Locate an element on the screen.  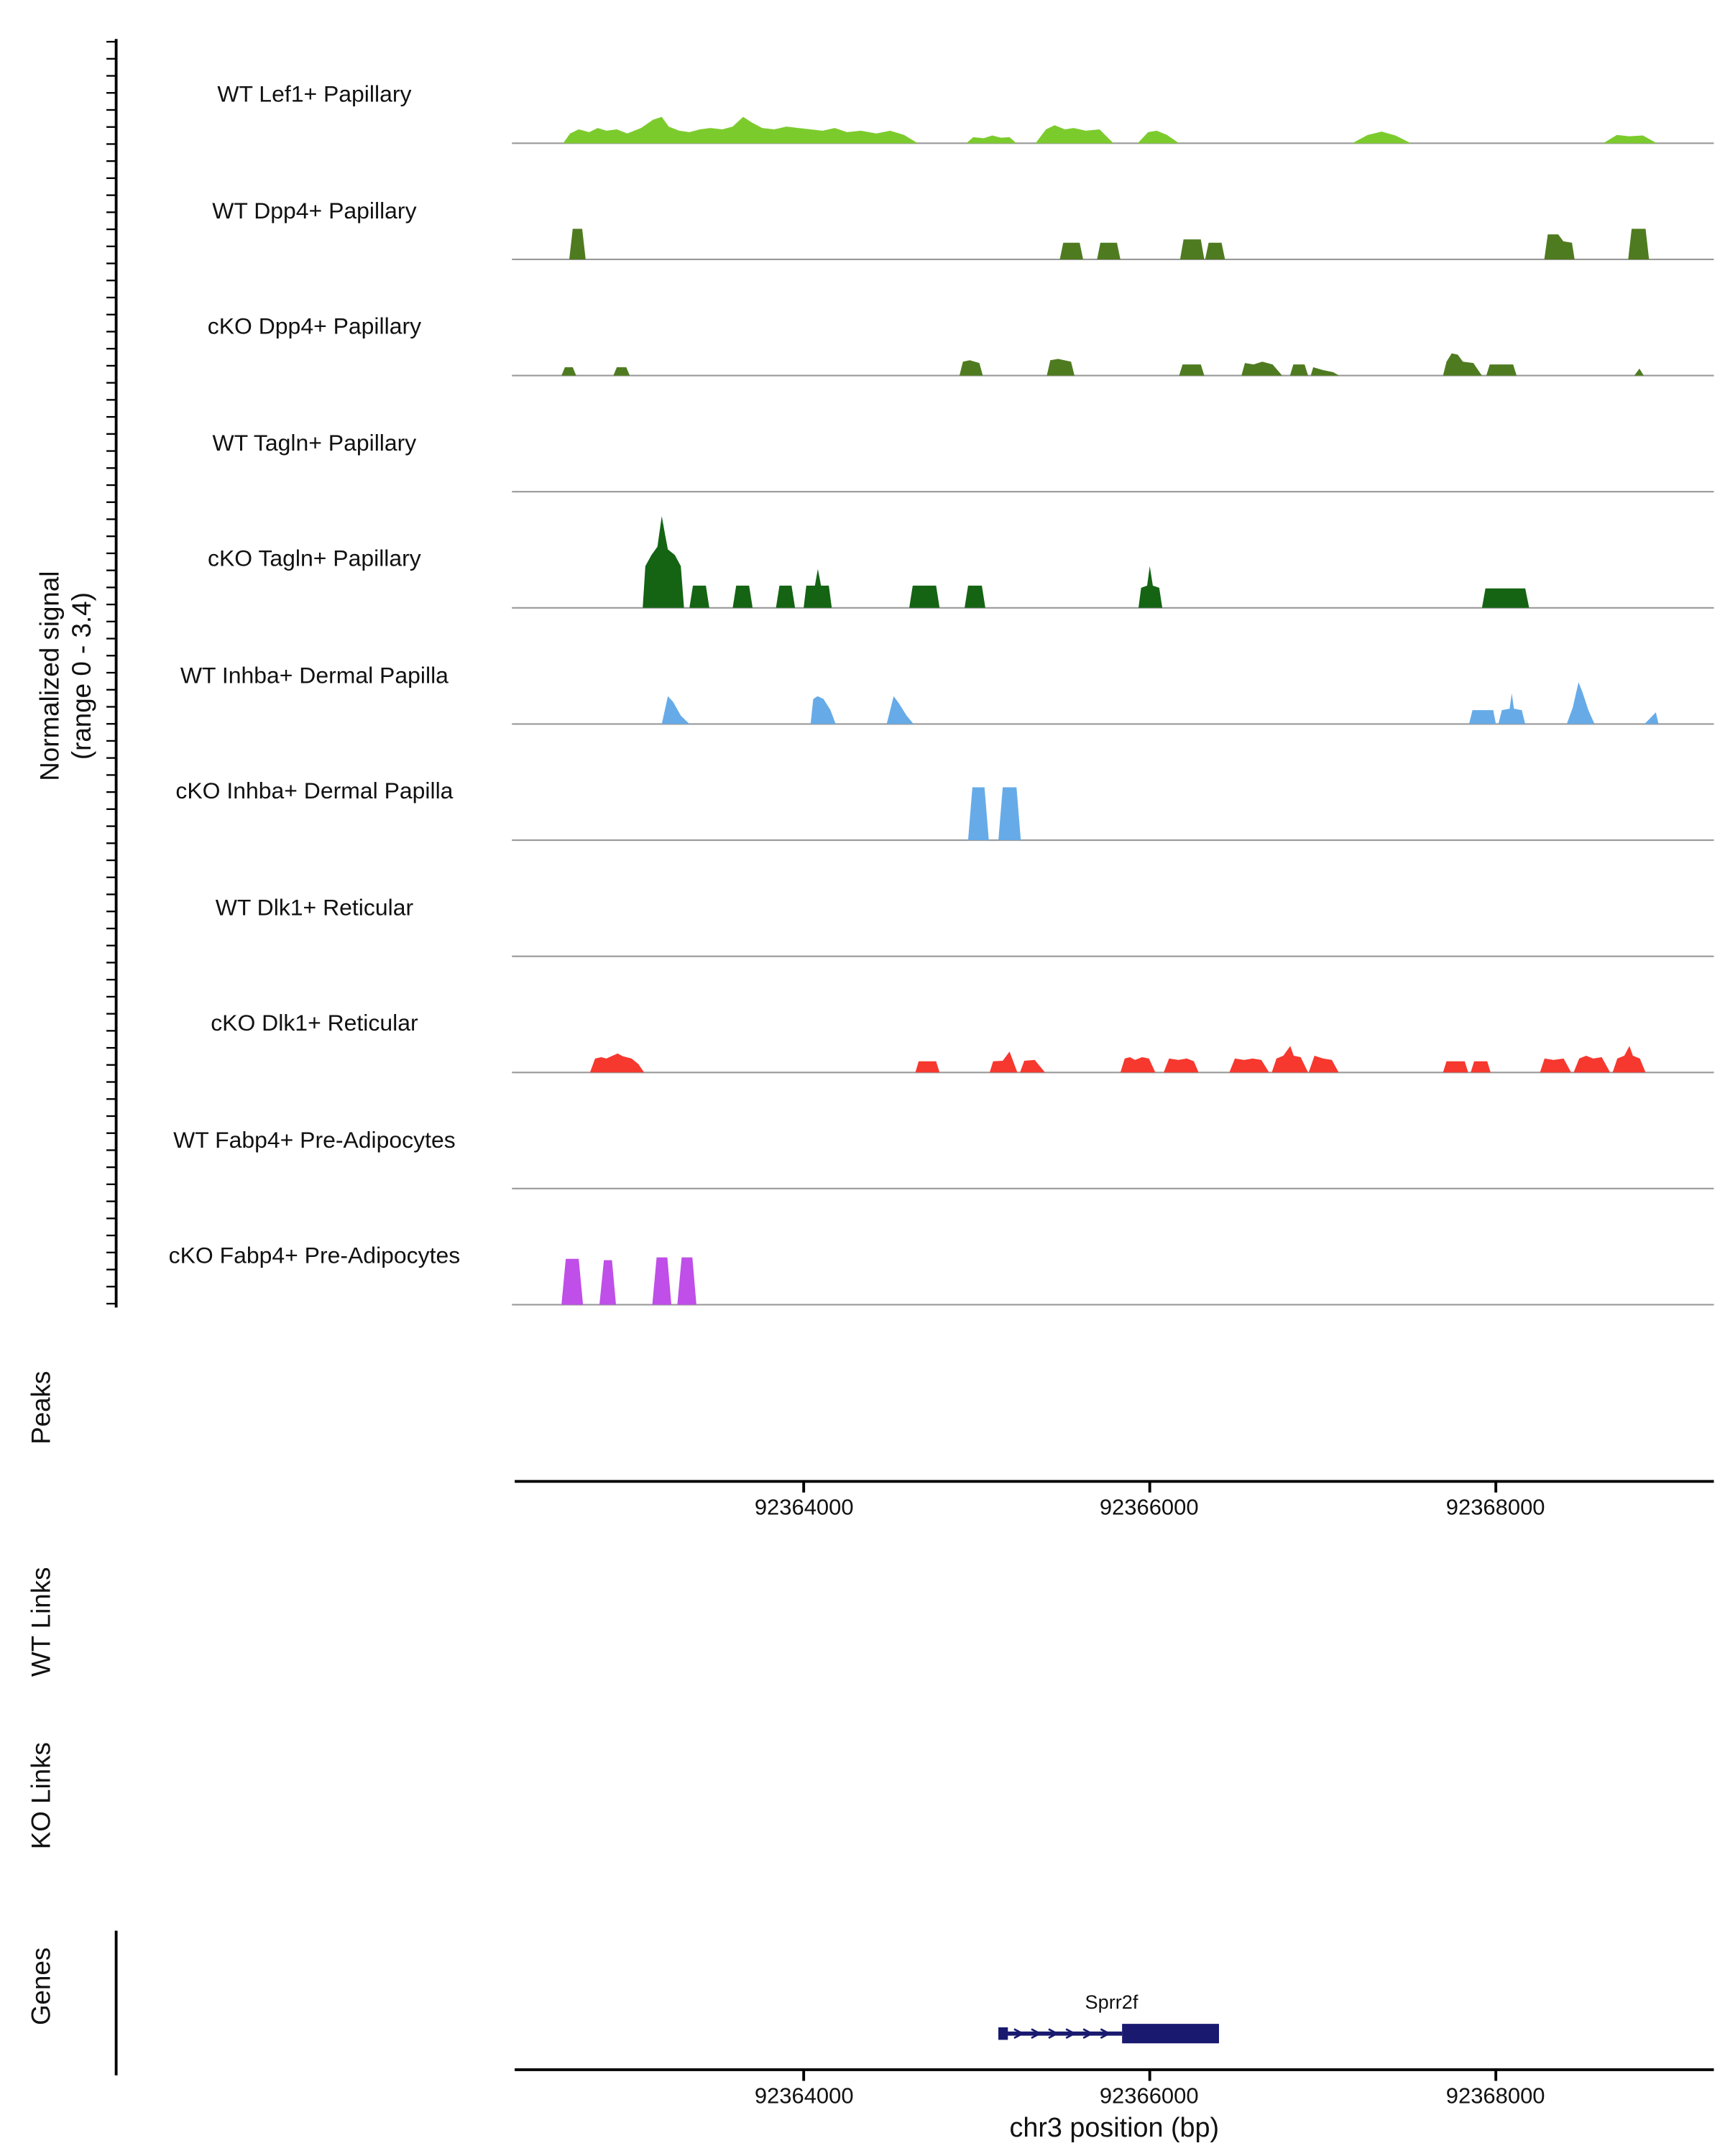
gene-exon-box is located at coordinates (1170, 2034).